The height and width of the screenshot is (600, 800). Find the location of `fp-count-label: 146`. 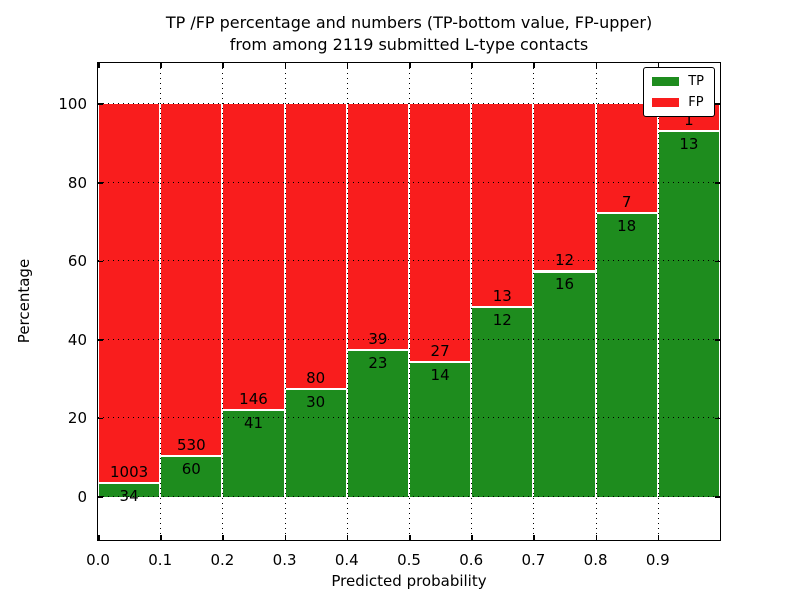

fp-count-label: 146 is located at coordinates (253, 398).